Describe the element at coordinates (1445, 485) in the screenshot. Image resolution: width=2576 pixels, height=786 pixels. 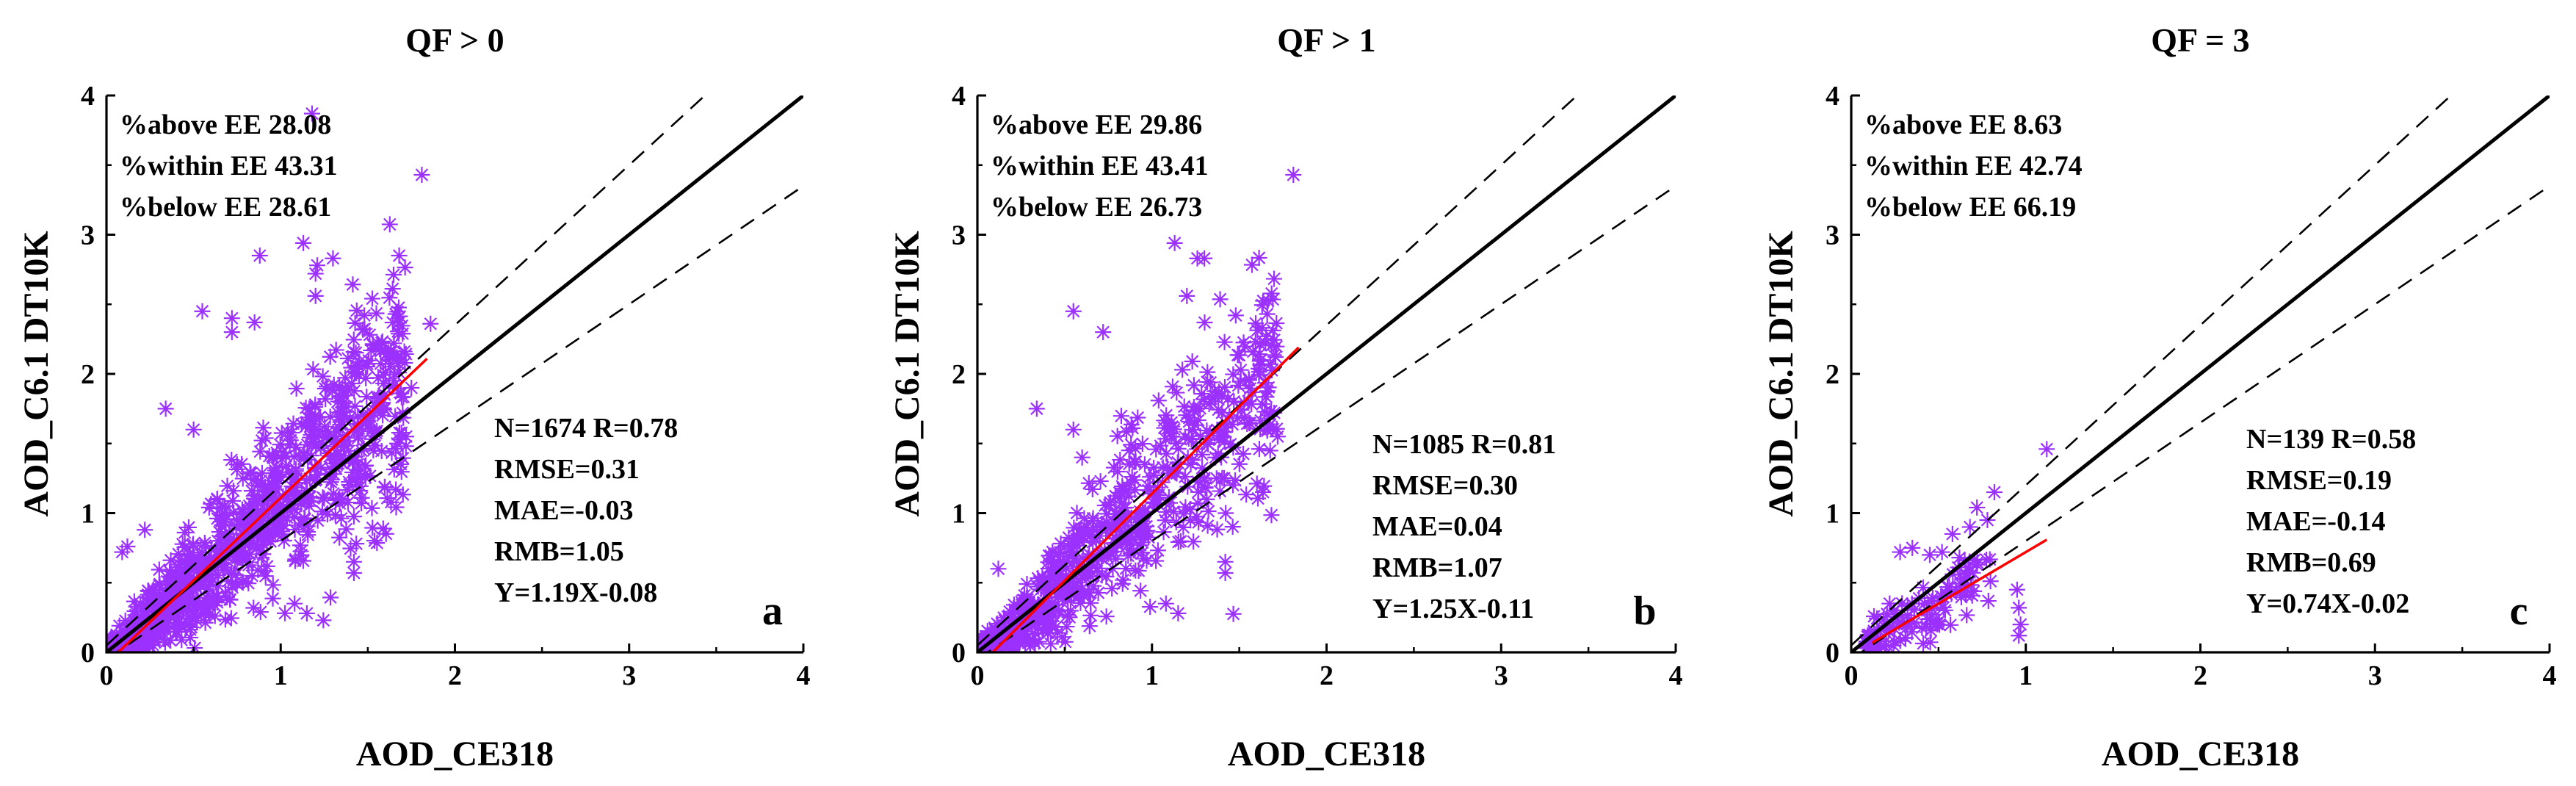
I see `stats-text: RMSE=0.30` at that location.